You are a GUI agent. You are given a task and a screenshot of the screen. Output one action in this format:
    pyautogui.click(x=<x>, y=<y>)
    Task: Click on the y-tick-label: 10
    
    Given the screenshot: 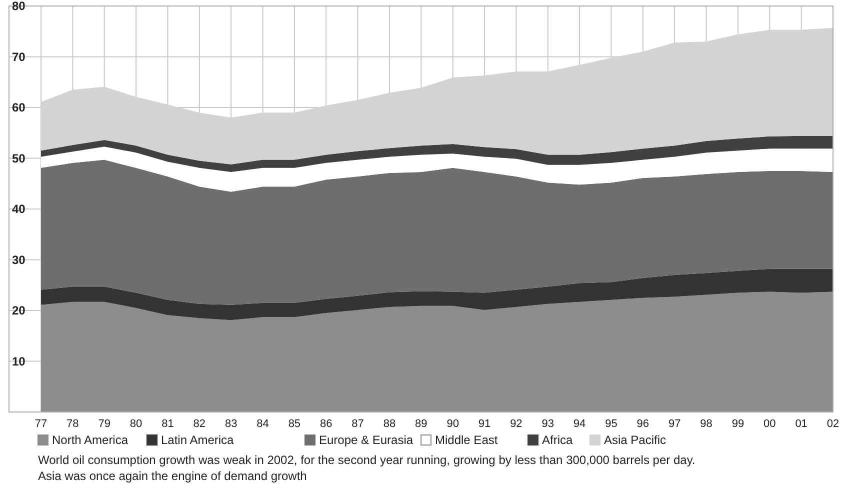 What is the action you would take?
    pyautogui.click(x=19, y=361)
    